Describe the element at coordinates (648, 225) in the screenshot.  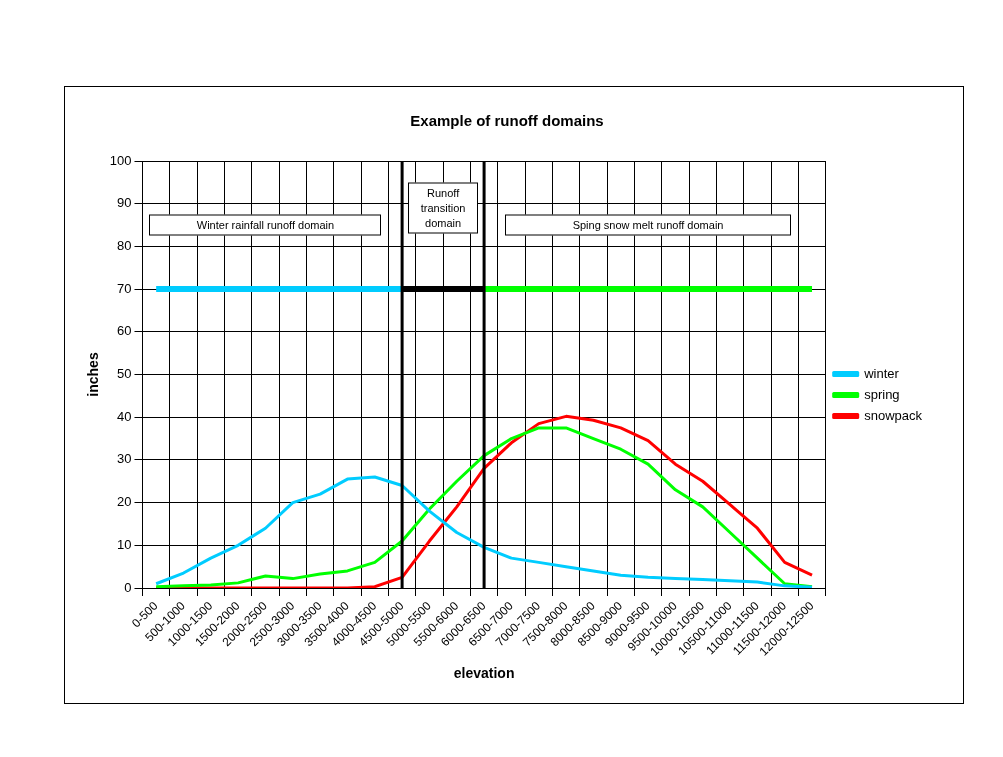
I see `label-box: Sping snow melt runoff domain` at that location.